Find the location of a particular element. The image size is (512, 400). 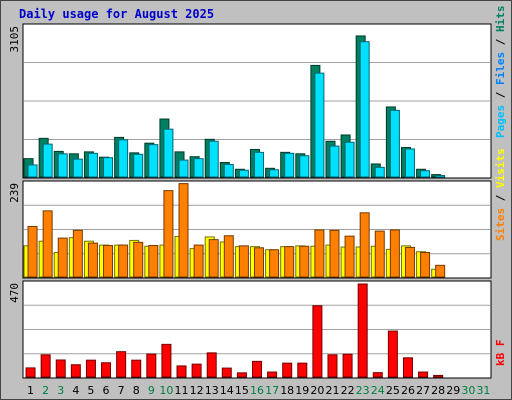

legend-pages-files-hits: Pages / Files / Hits is located at coordinates (500, 72).